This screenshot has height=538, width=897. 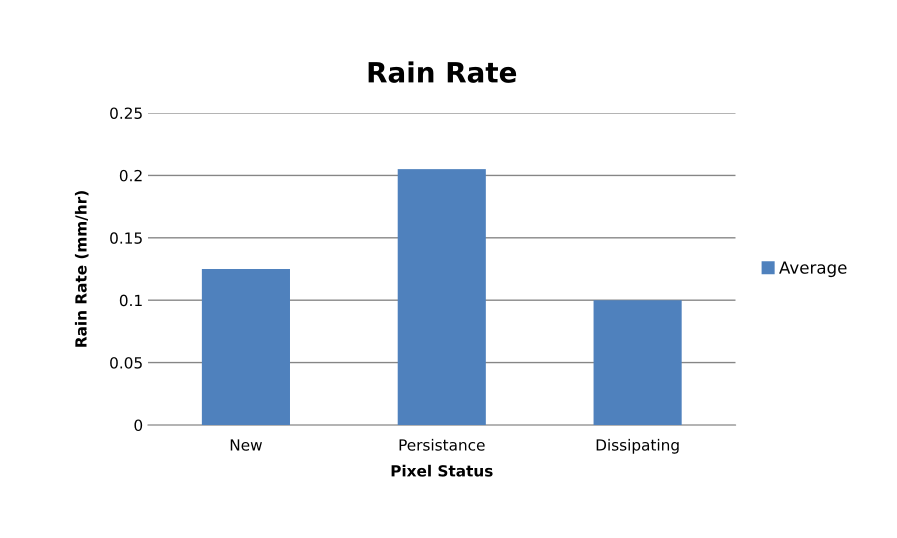 What do you see at coordinates (637, 446) in the screenshot?
I see `x-tick-label: Dissipating` at bounding box center [637, 446].